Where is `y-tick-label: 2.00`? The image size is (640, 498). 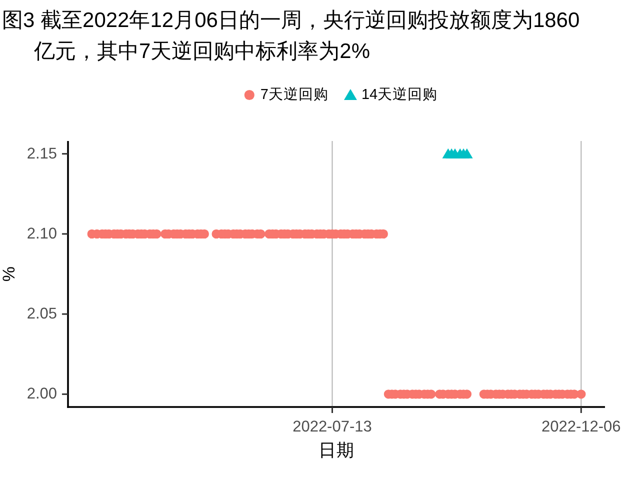 y-tick-label: 2.00 is located at coordinates (42, 394).